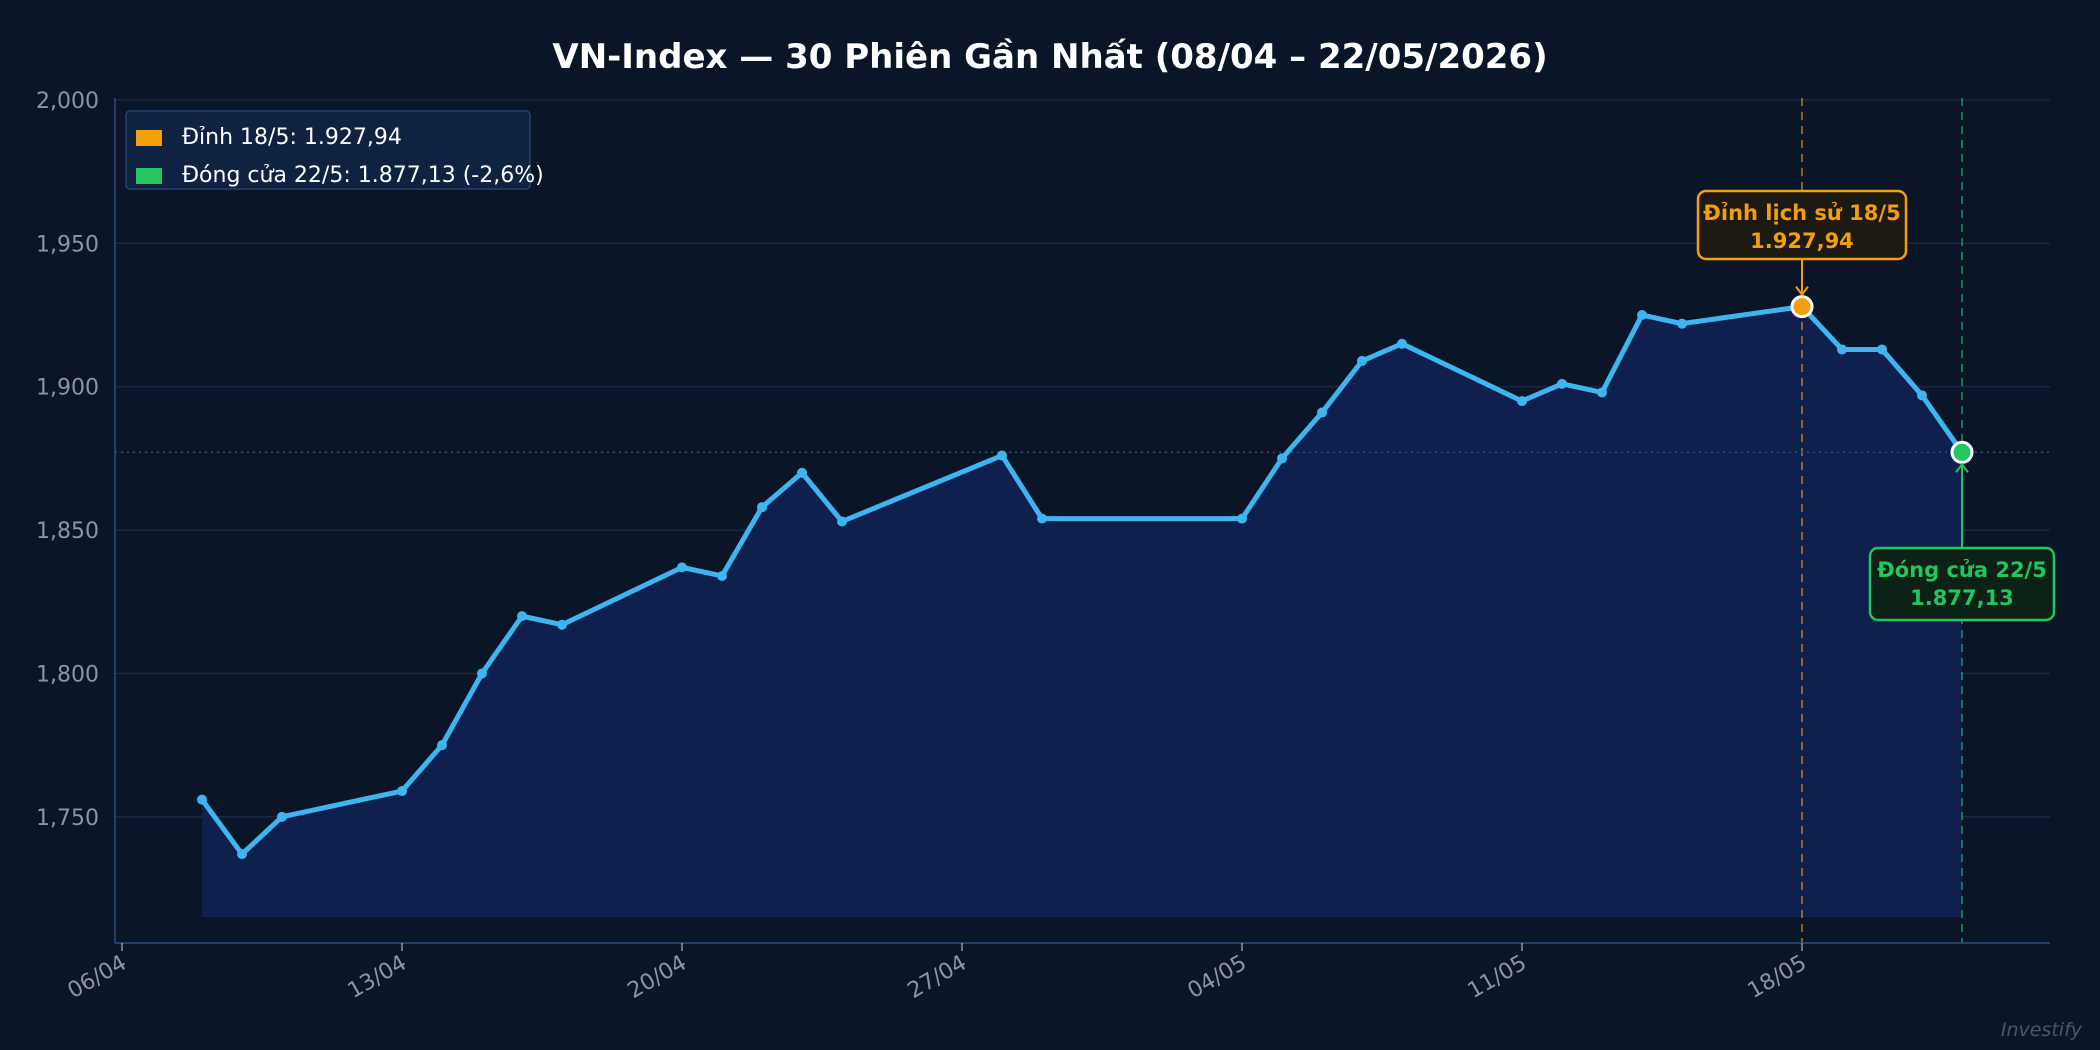  Describe the element at coordinates (377, 977) in the screenshot. I see `x-tick-label: 13/04` at that location.